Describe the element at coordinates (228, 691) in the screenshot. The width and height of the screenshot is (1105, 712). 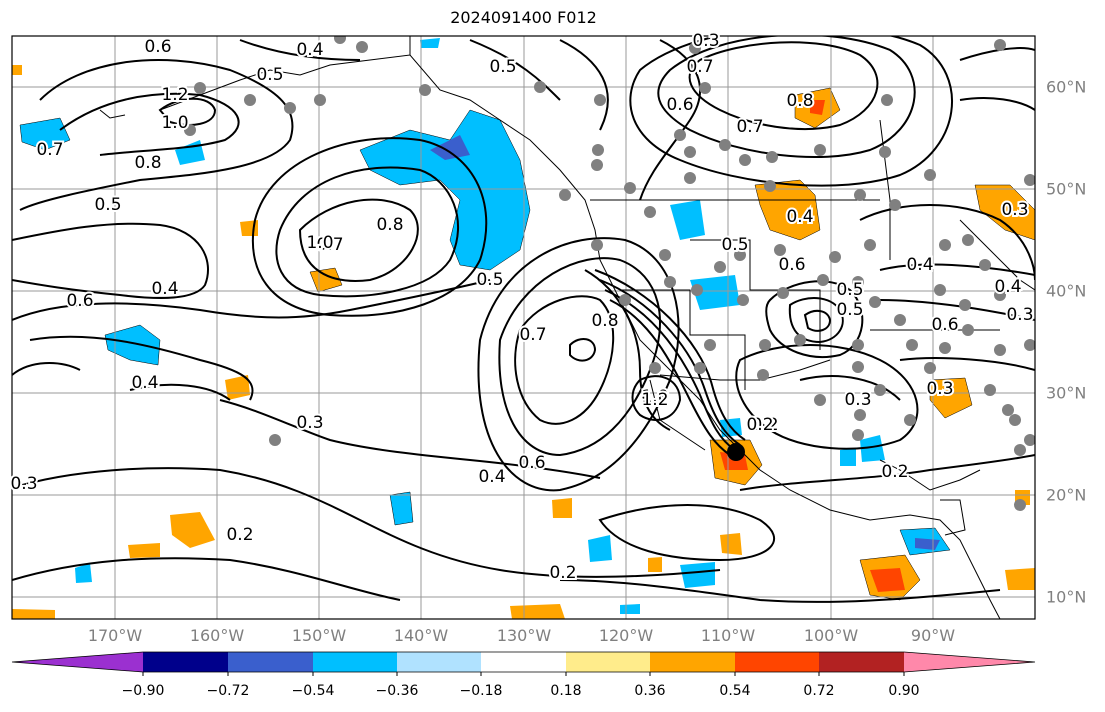
I see `colorbar-tick-label: −0.72` at that location.